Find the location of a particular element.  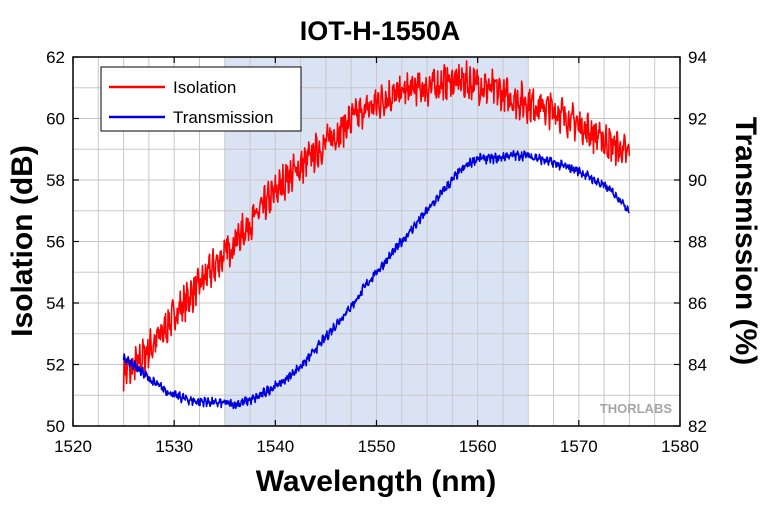

x-tick-label: 1540 is located at coordinates (275, 446).